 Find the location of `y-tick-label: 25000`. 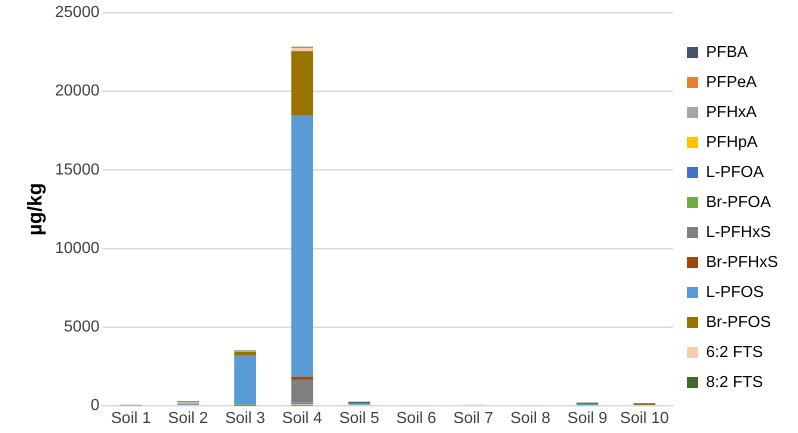

y-tick-label: 25000 is located at coordinates (77, 13).